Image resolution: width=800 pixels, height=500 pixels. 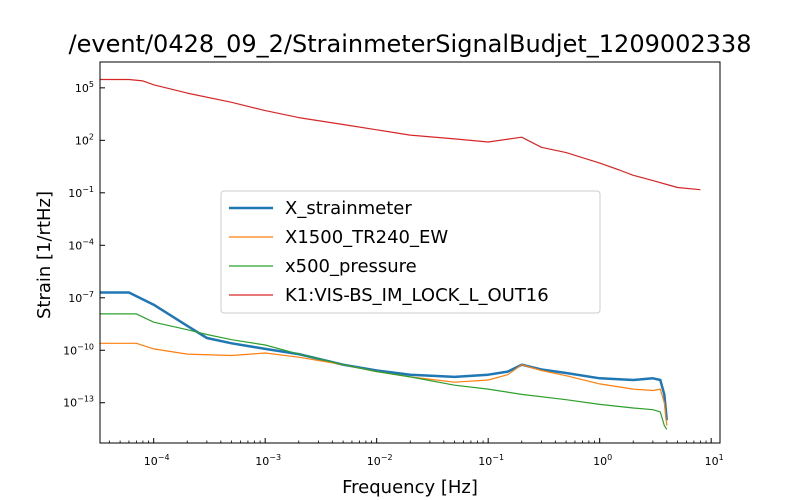 I want to click on y-tick-label-4: 10⁻¹, so click(x=81, y=192).